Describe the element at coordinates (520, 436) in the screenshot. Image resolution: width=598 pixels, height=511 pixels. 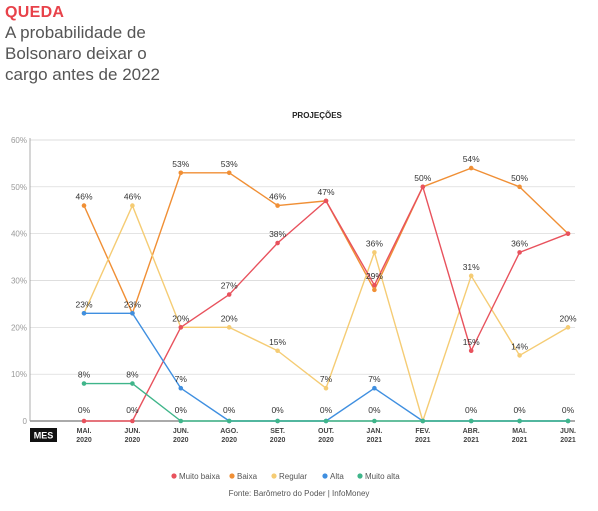
I see `x-tick-label: MAI. 2021` at that location.